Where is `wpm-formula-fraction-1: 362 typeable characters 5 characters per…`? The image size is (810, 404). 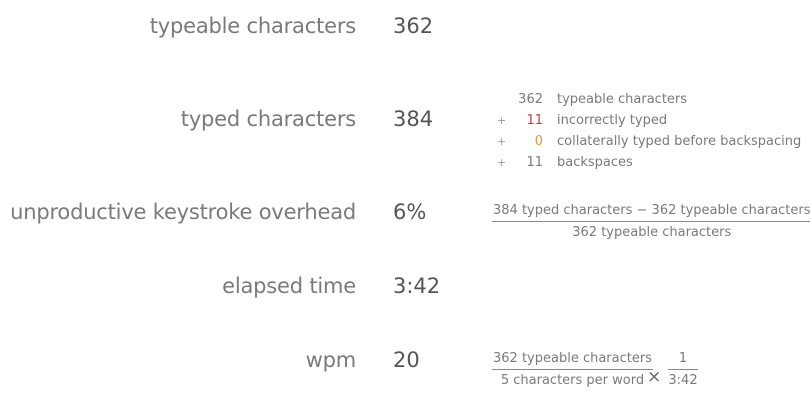 wpm-formula-fraction-1: 362 typeable characters 5 characters per… is located at coordinates (572, 369).